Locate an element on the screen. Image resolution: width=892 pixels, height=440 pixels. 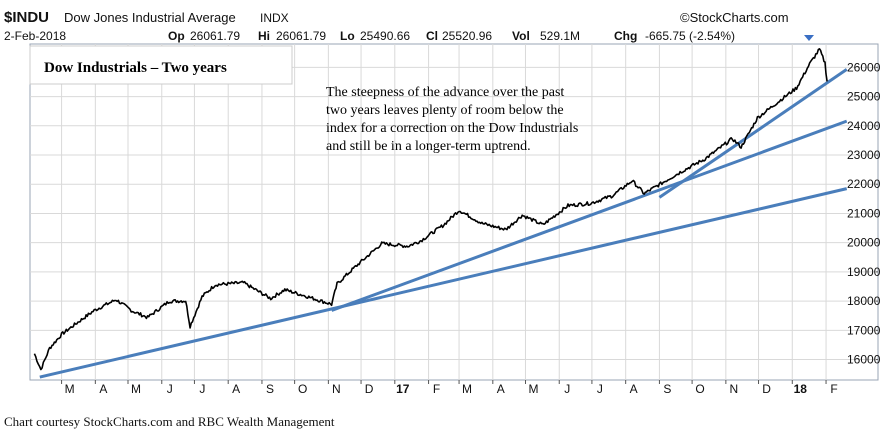
chg-label: Chg is located at coordinates (625, 36).